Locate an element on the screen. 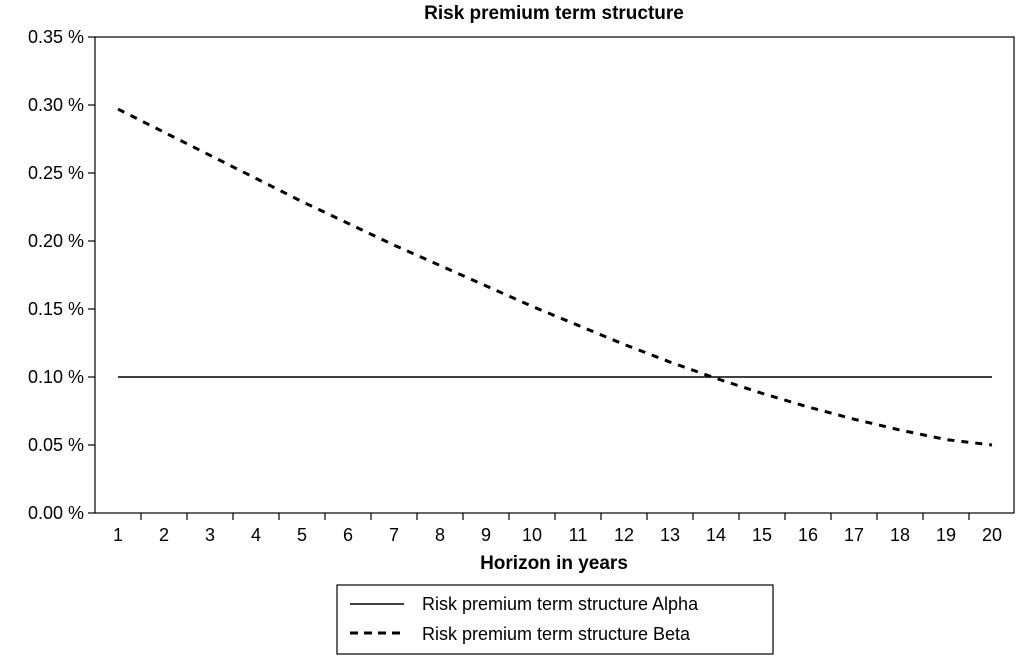 Image resolution: width=1018 pixels, height=660 pixels. x-tick-label: 20 is located at coordinates (992, 535).